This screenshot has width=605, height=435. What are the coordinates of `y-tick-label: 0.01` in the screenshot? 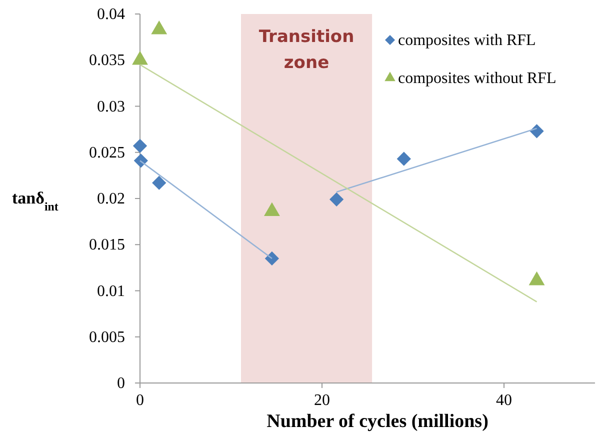 It's located at (111, 291).